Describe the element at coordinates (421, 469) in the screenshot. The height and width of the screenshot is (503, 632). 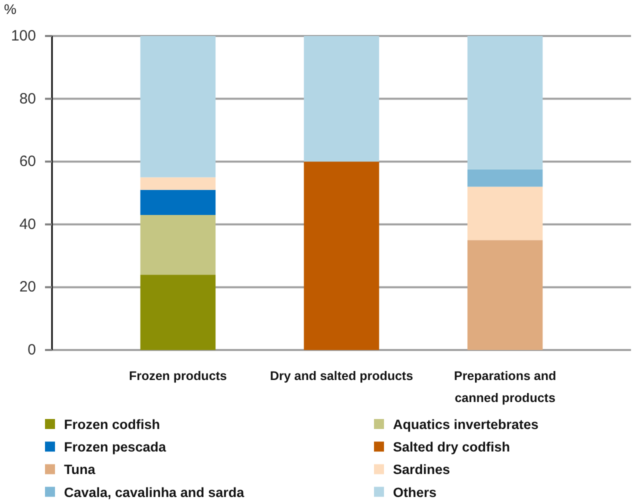
I see `legend-label: Sardines` at that location.